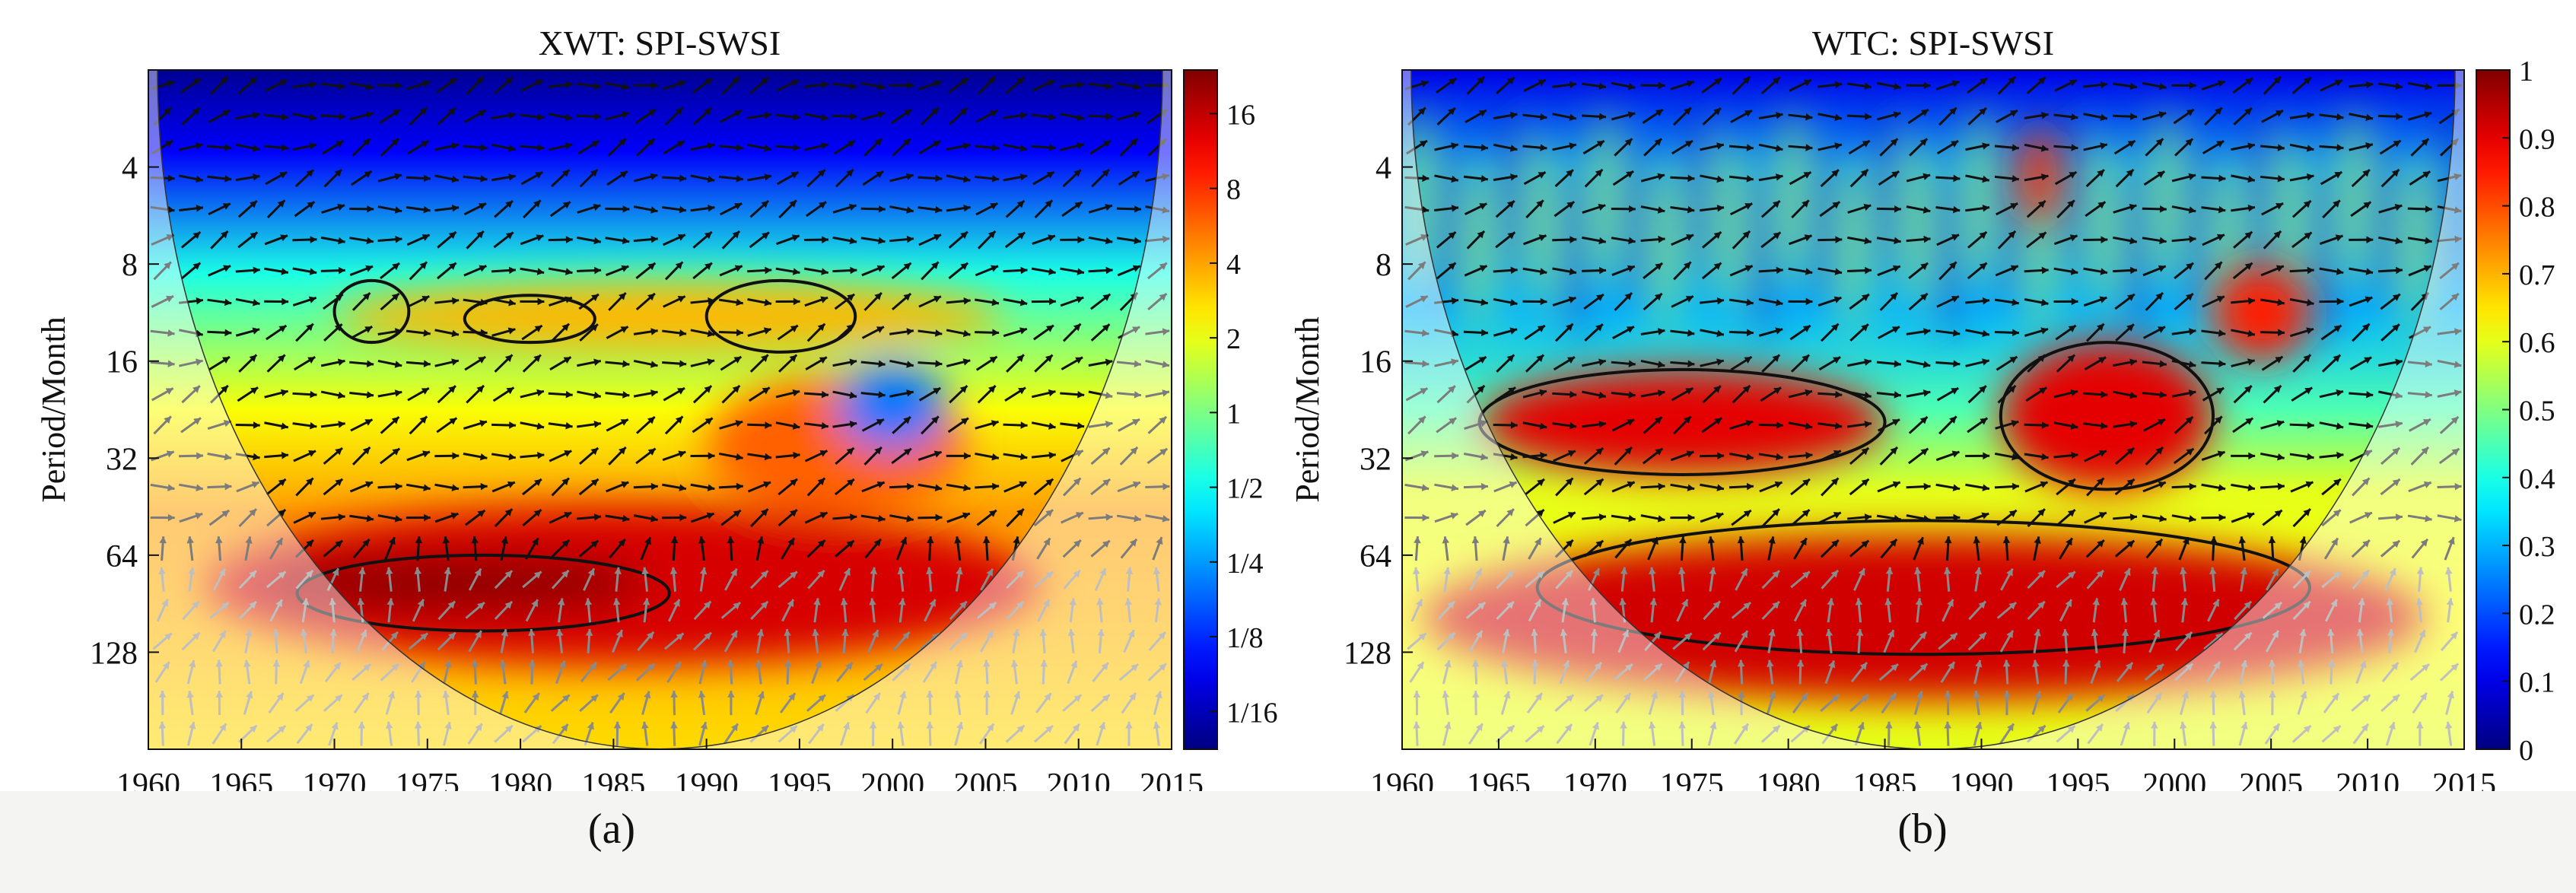 The width and height of the screenshot is (2576, 893). What do you see at coordinates (2537, 275) in the screenshot?
I see `wtc-colorbar-label: 0.7` at bounding box center [2537, 275].